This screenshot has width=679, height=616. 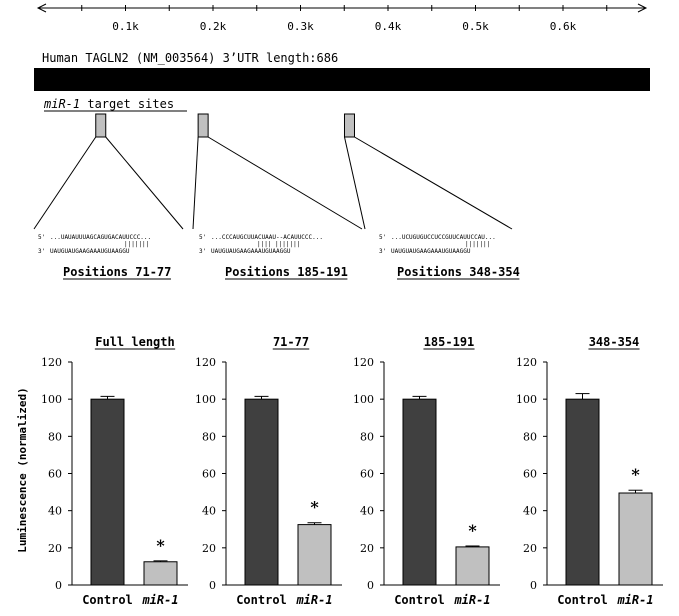 What do you see at coordinates (117, 272) in the screenshot?
I see `site-position-label: Positions 71-77` at bounding box center [117, 272].